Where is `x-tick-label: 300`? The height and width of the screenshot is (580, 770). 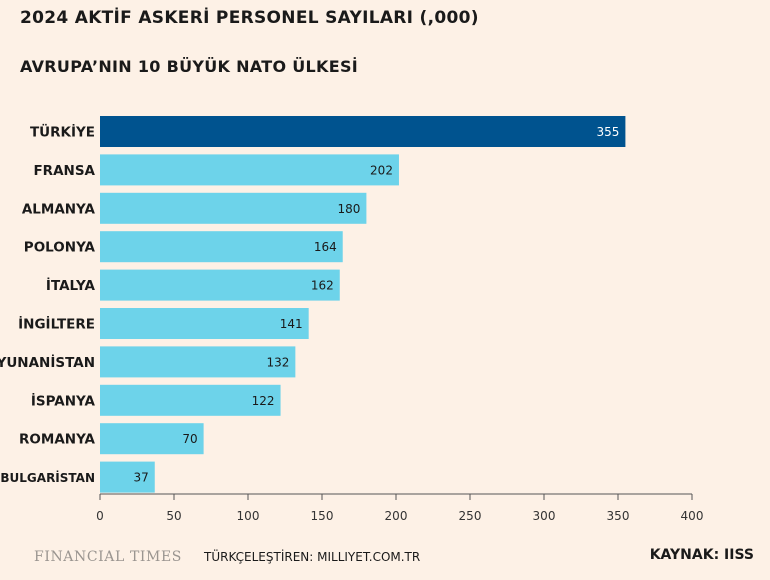
x-tick-label: 300 is located at coordinates (544, 516).